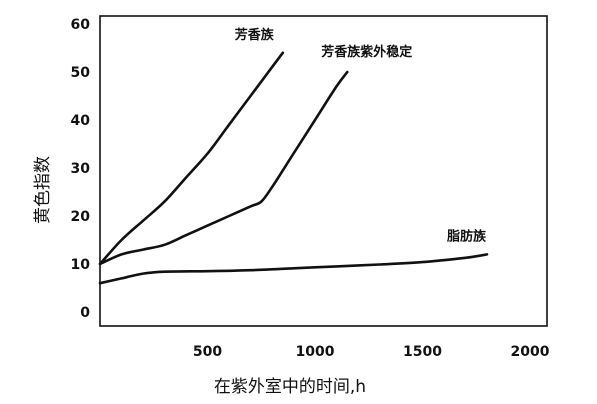 The width and height of the screenshot is (597, 404). I want to click on x-tick-label: 1000, so click(315, 352).